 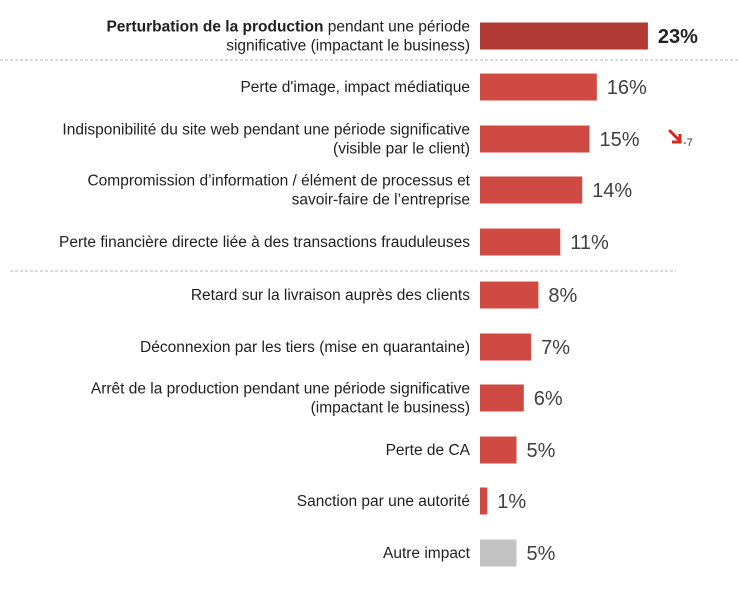 I want to click on value-label: 6%, so click(x=548, y=399).